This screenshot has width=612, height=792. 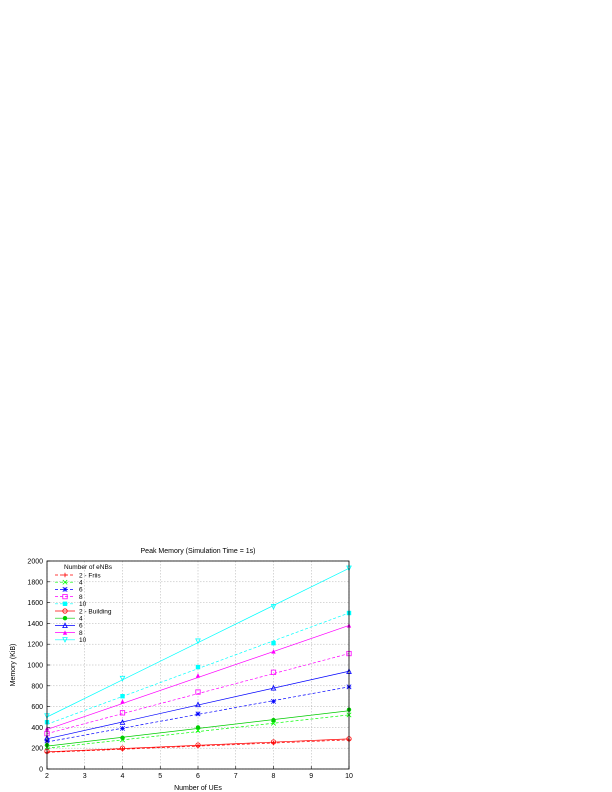 I want to click on y-tick-label: 1000, so click(x=35, y=666).